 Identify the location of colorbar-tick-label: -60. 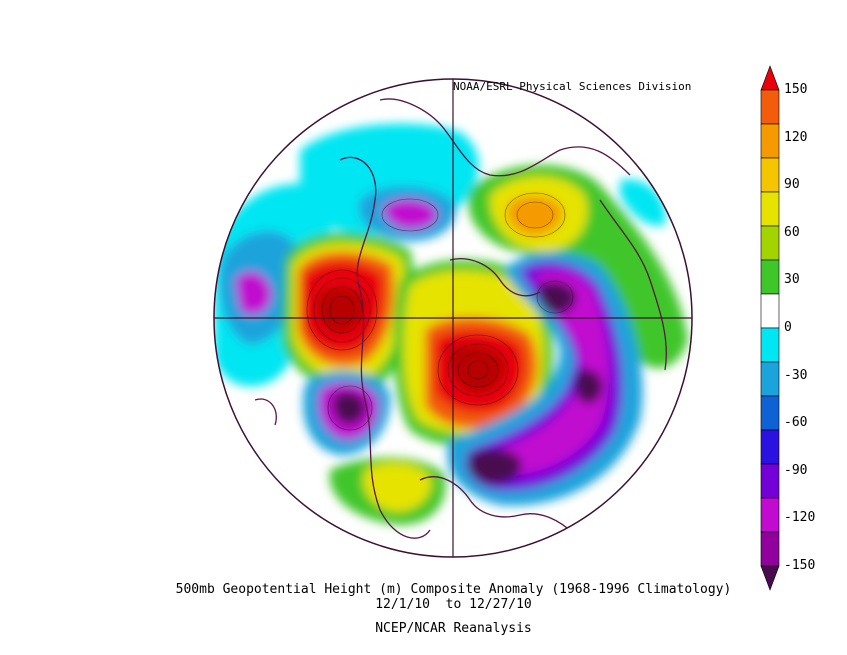
(796, 423).